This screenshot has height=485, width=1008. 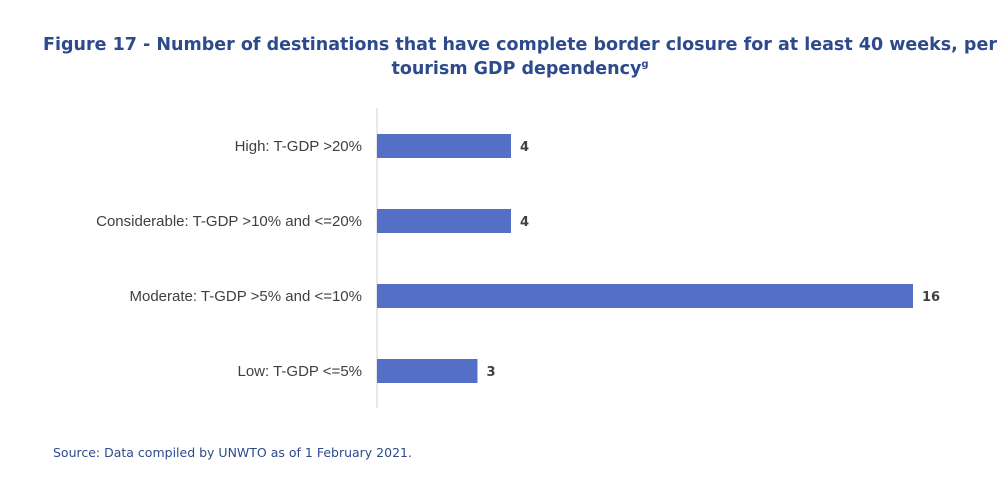 I want to click on data-label: 16, so click(x=931, y=297).